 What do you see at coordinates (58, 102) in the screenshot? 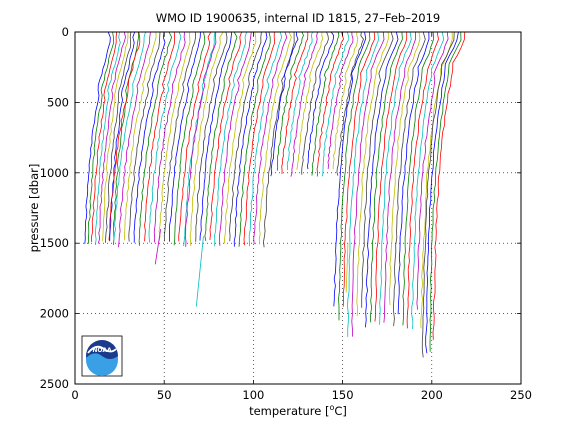
I see `y-tick-label: 500` at bounding box center [58, 102].